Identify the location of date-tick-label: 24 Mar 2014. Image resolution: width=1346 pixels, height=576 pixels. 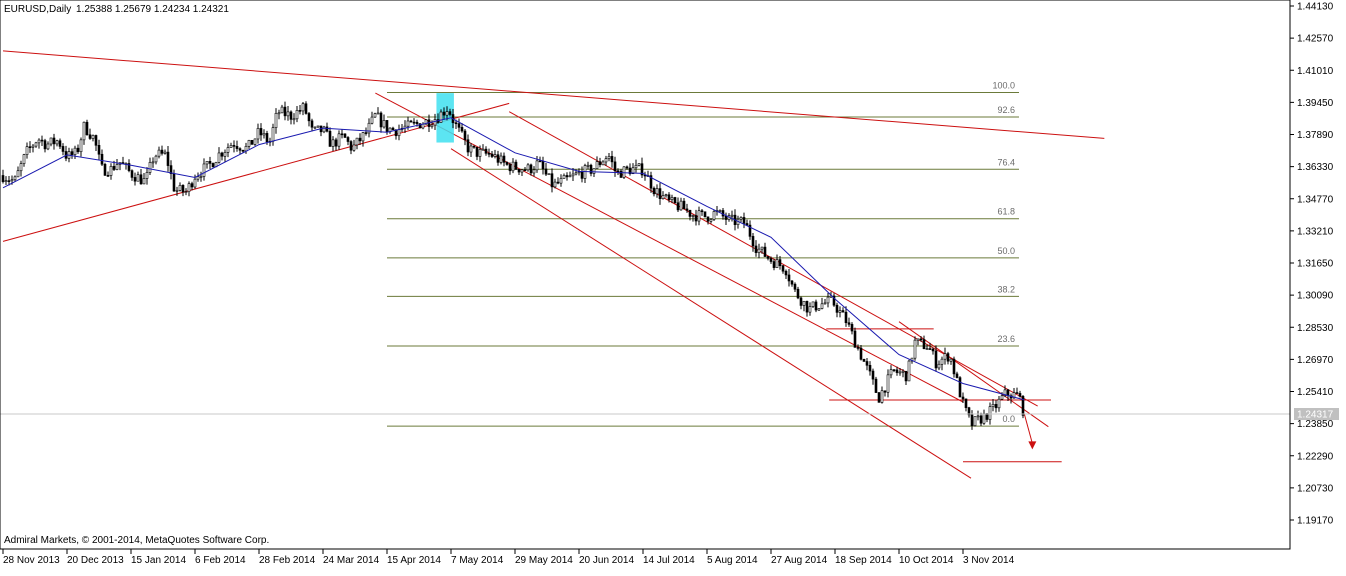
(351, 560).